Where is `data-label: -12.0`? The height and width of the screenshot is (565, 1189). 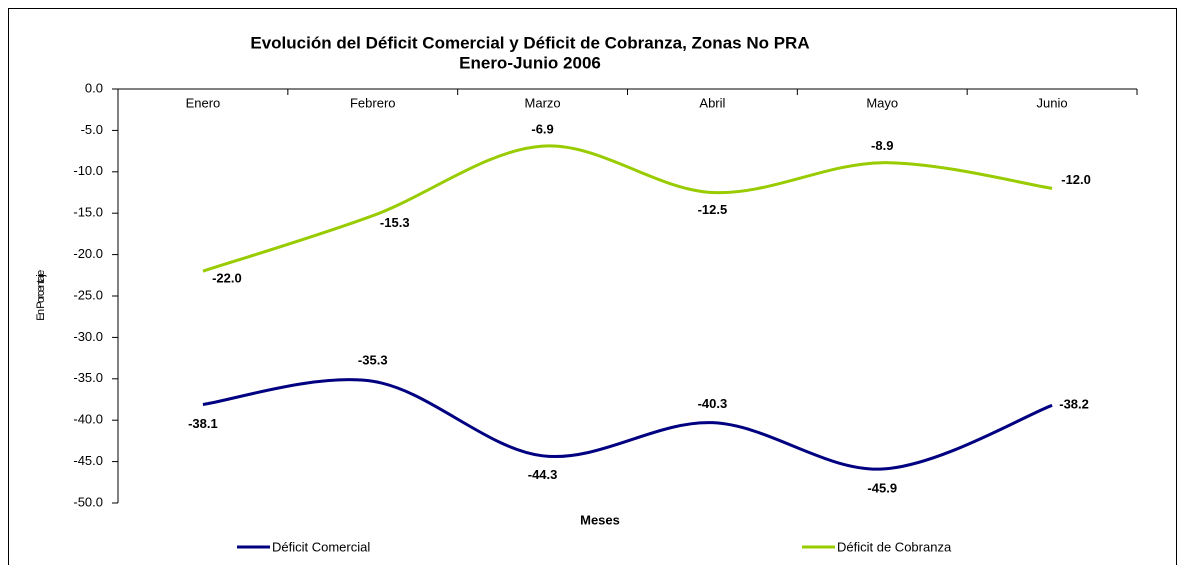
data-label: -12.0 is located at coordinates (1076, 179).